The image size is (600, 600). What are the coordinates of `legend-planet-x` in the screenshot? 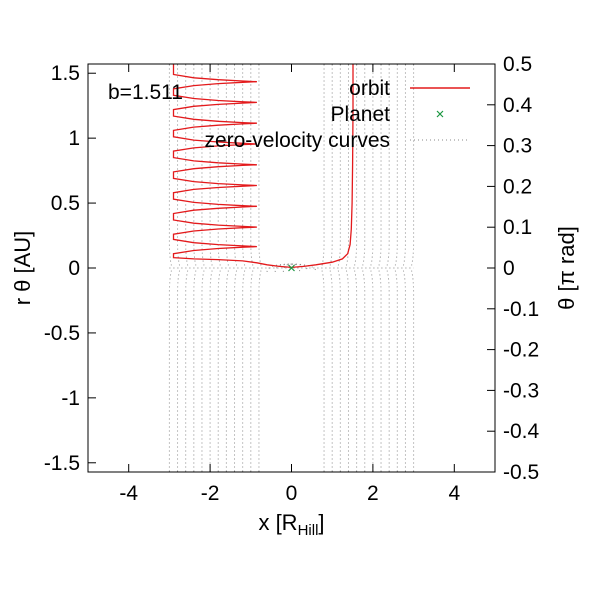 It's located at (440, 114).